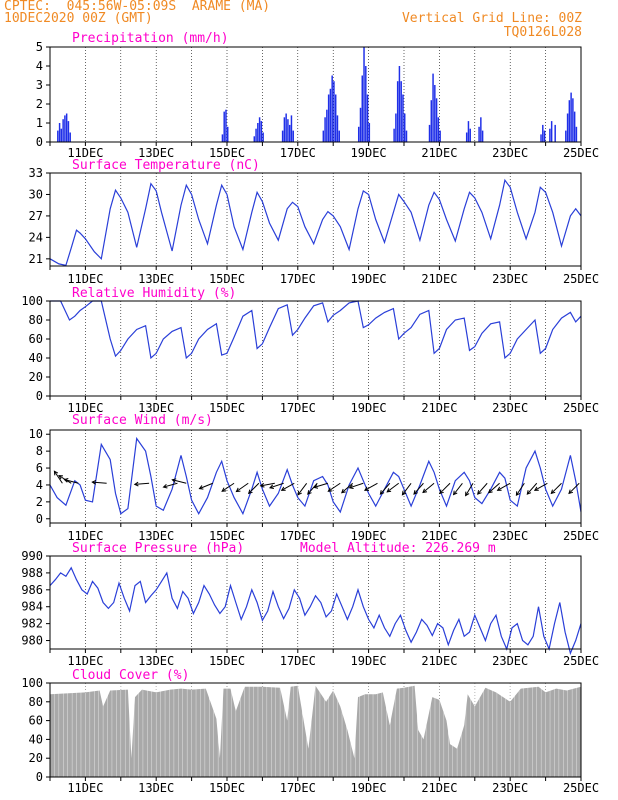 The image size is (618, 800). What do you see at coordinates (32, 301) in the screenshot?
I see `humidity-ytick-label: 100` at bounding box center [32, 301].